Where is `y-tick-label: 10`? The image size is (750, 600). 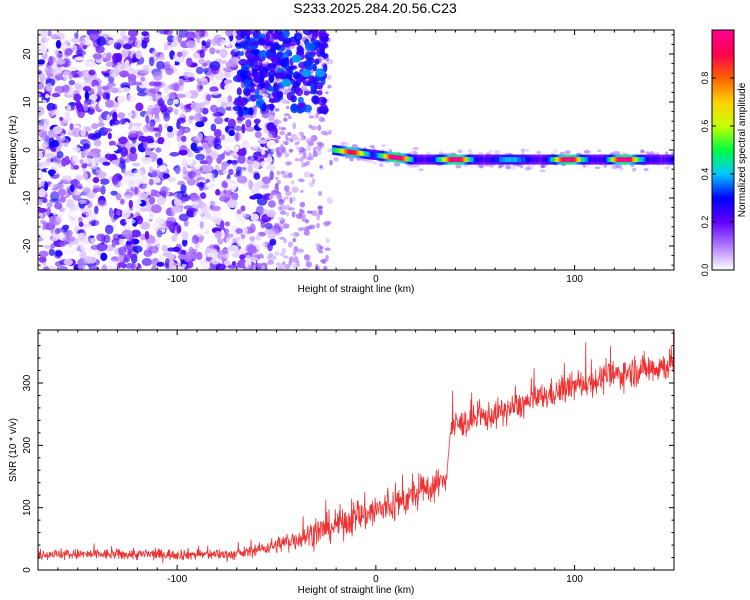 y-tick-label: 10 is located at coordinates (27, 102).